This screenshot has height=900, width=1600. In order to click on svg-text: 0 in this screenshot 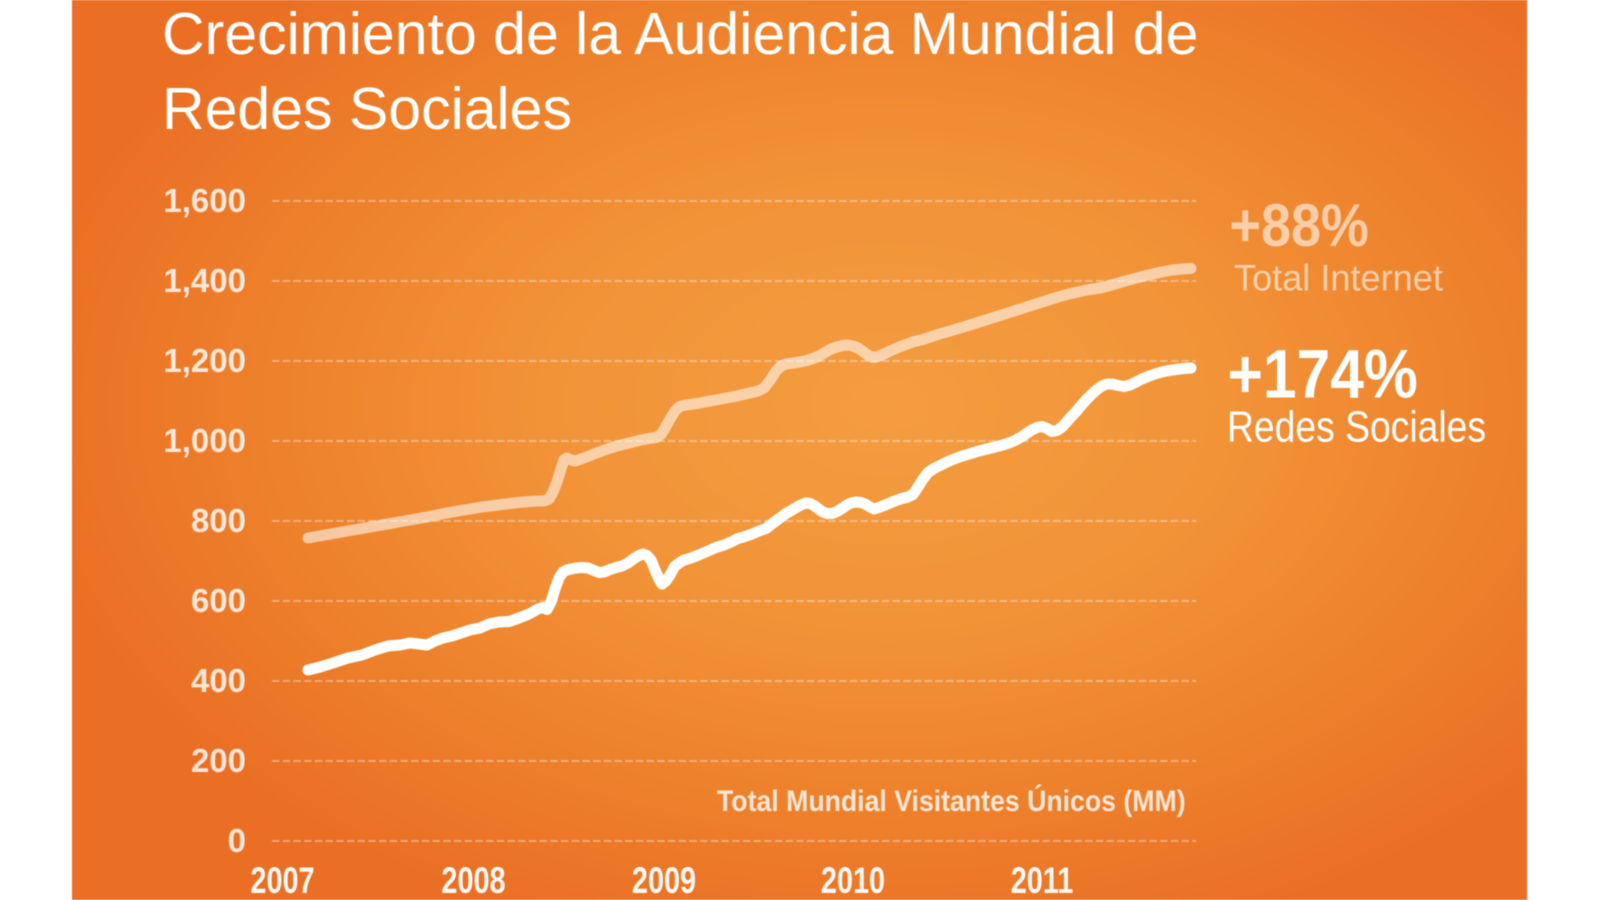, I will do `click(237, 840)`.